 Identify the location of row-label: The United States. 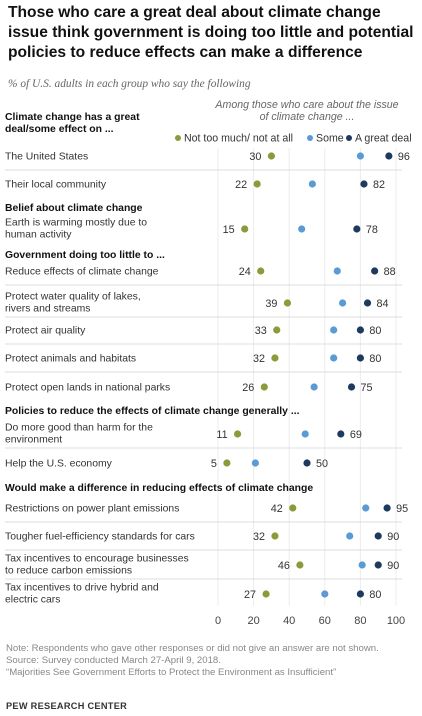
(46, 157).